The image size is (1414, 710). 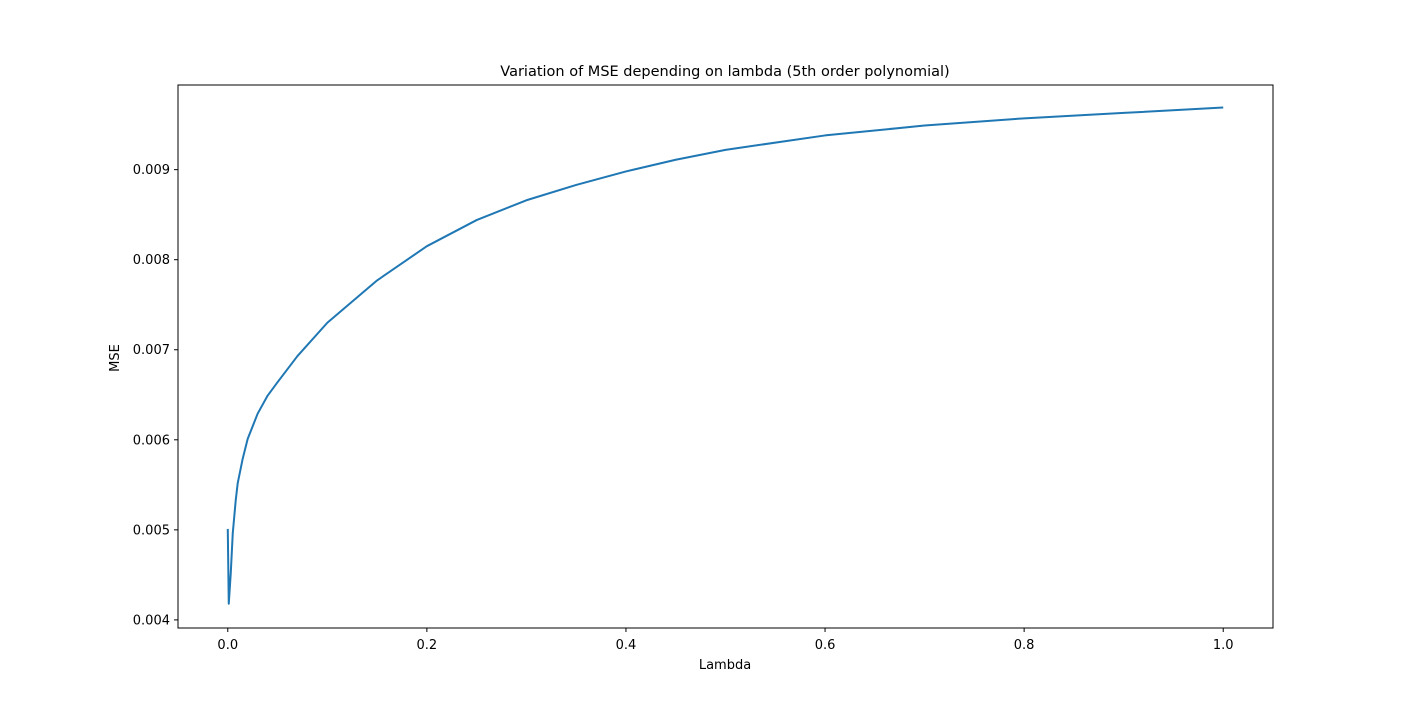 I want to click on x-tick-label: 1.0, so click(x=1223, y=645).